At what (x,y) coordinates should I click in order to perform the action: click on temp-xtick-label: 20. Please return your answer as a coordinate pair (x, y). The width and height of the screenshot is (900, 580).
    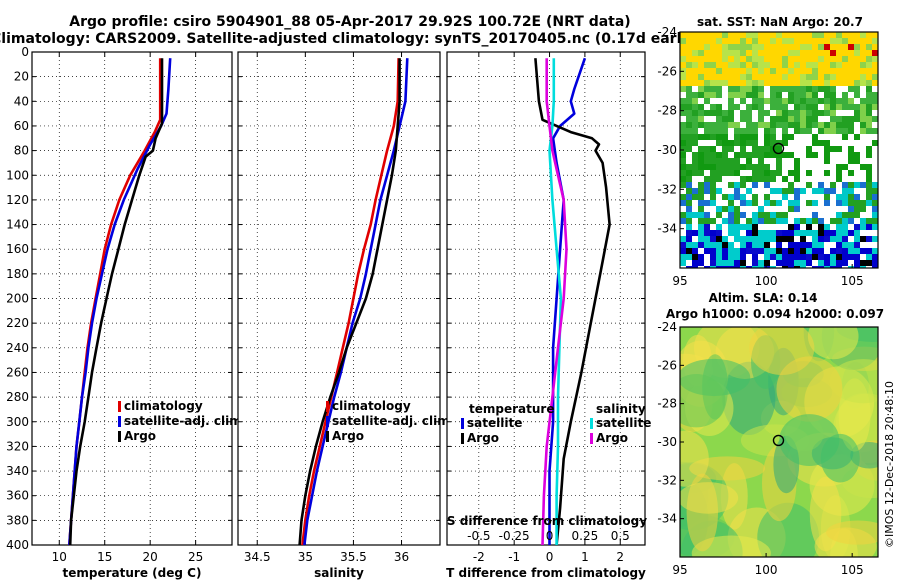
    Looking at the image, I should click on (150, 557).